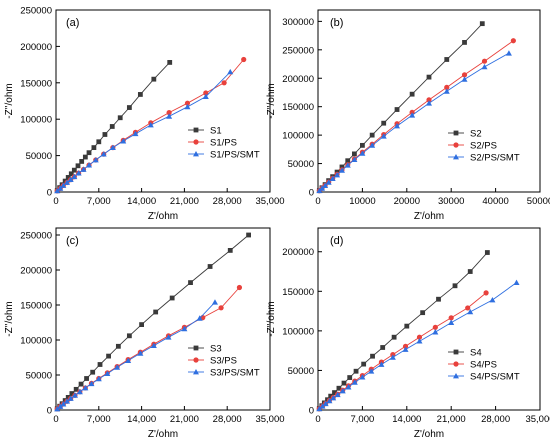  Describe the element at coordinates (36, 120) in the screenshot. I see `y-tick-label: 100000` at that location.